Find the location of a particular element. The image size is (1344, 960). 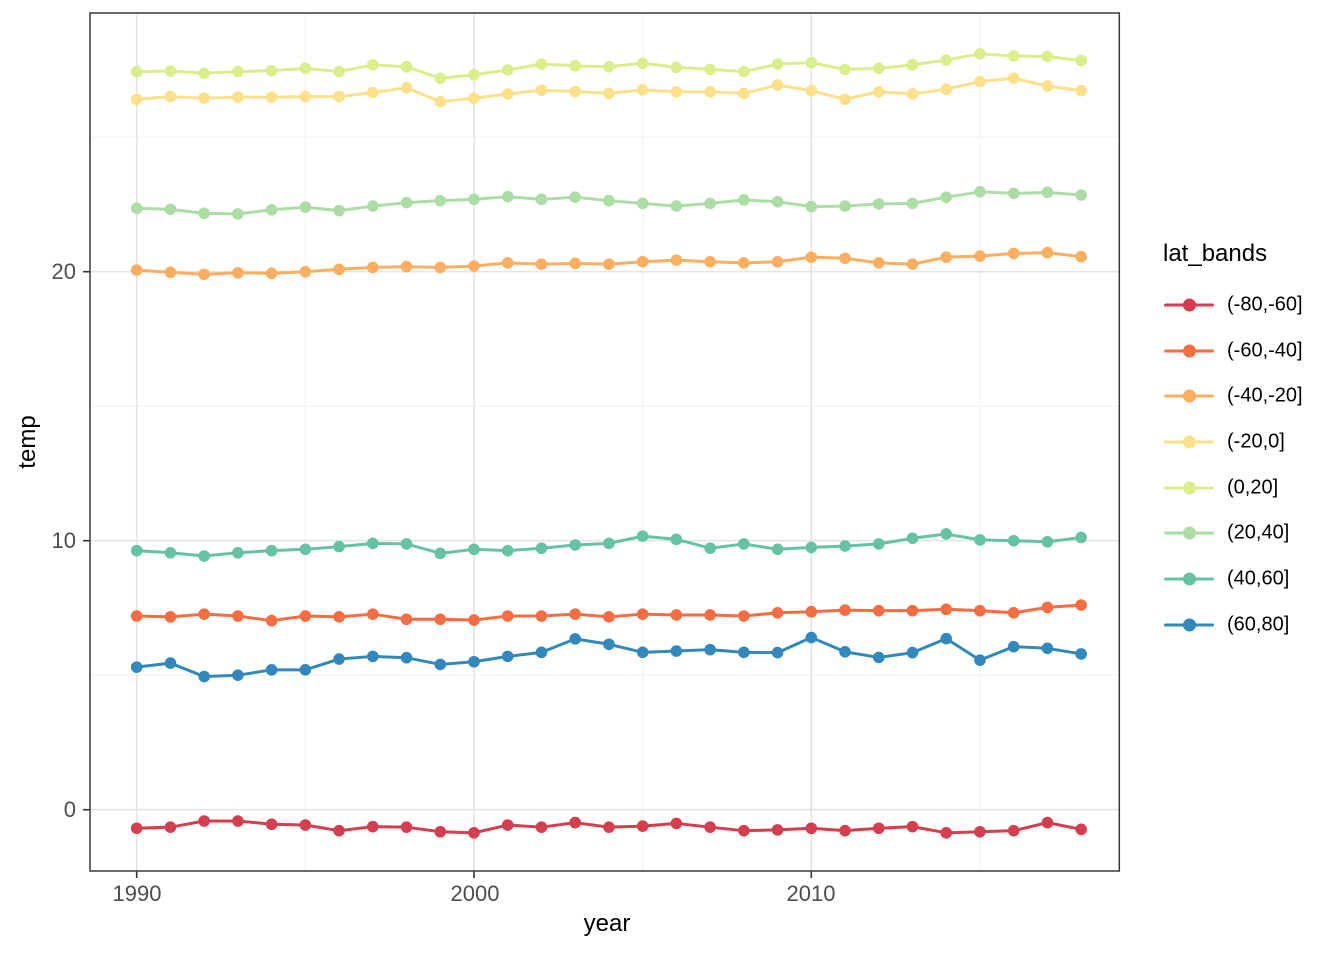

legend-key-icon is located at coordinates (1189, 625).